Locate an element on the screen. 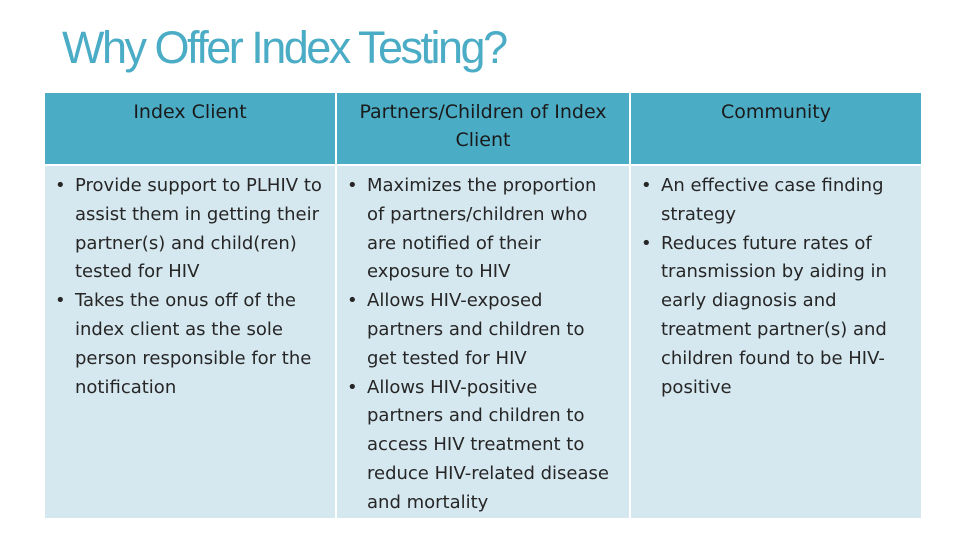  header-label: Partners/Children of Index Client is located at coordinates (483, 126).